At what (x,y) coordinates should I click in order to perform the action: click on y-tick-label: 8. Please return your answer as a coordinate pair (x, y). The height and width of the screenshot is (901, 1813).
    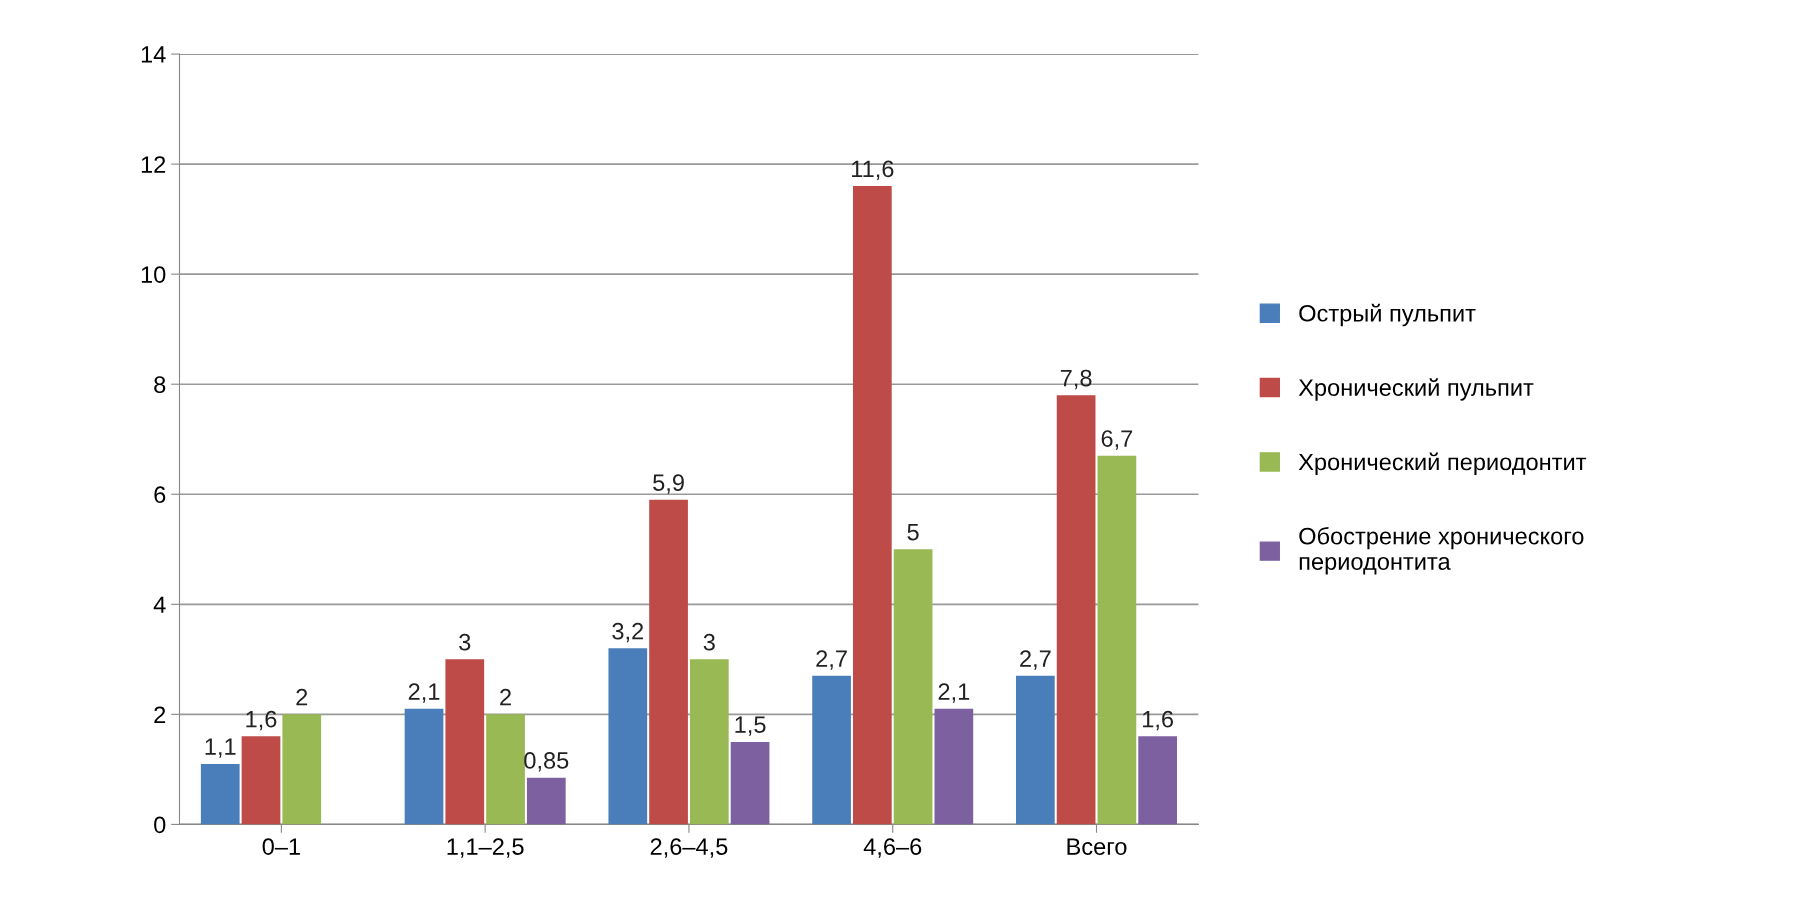
    Looking at the image, I should click on (160, 384).